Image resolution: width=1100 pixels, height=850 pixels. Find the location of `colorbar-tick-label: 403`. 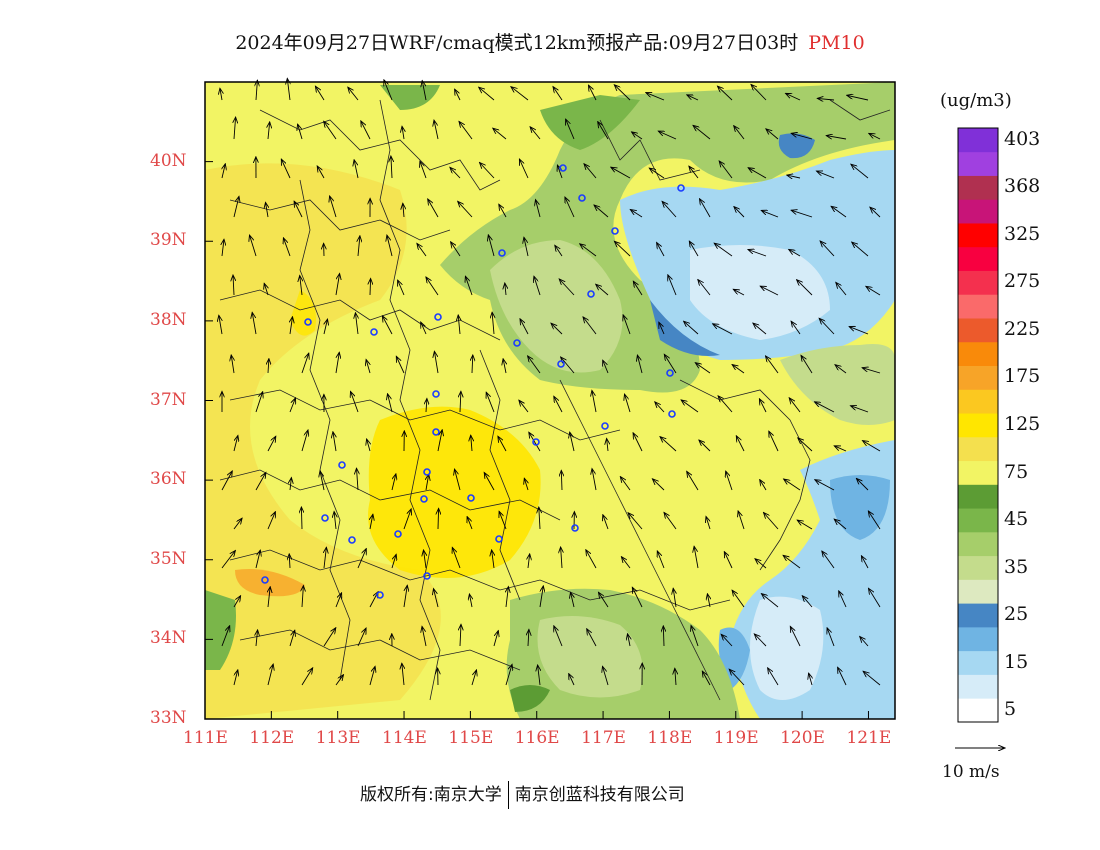

colorbar-tick-label: 403 is located at coordinates (1022, 138).